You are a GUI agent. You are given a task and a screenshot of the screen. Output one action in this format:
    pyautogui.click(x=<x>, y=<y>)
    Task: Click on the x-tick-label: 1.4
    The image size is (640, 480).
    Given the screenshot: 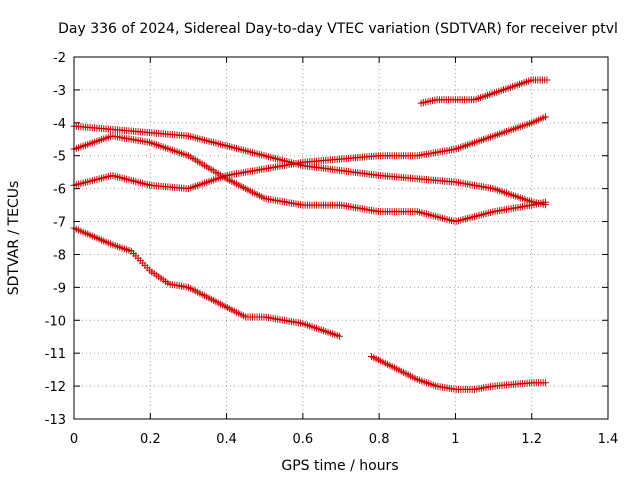 What is the action you would take?
    pyautogui.click(x=608, y=439)
    